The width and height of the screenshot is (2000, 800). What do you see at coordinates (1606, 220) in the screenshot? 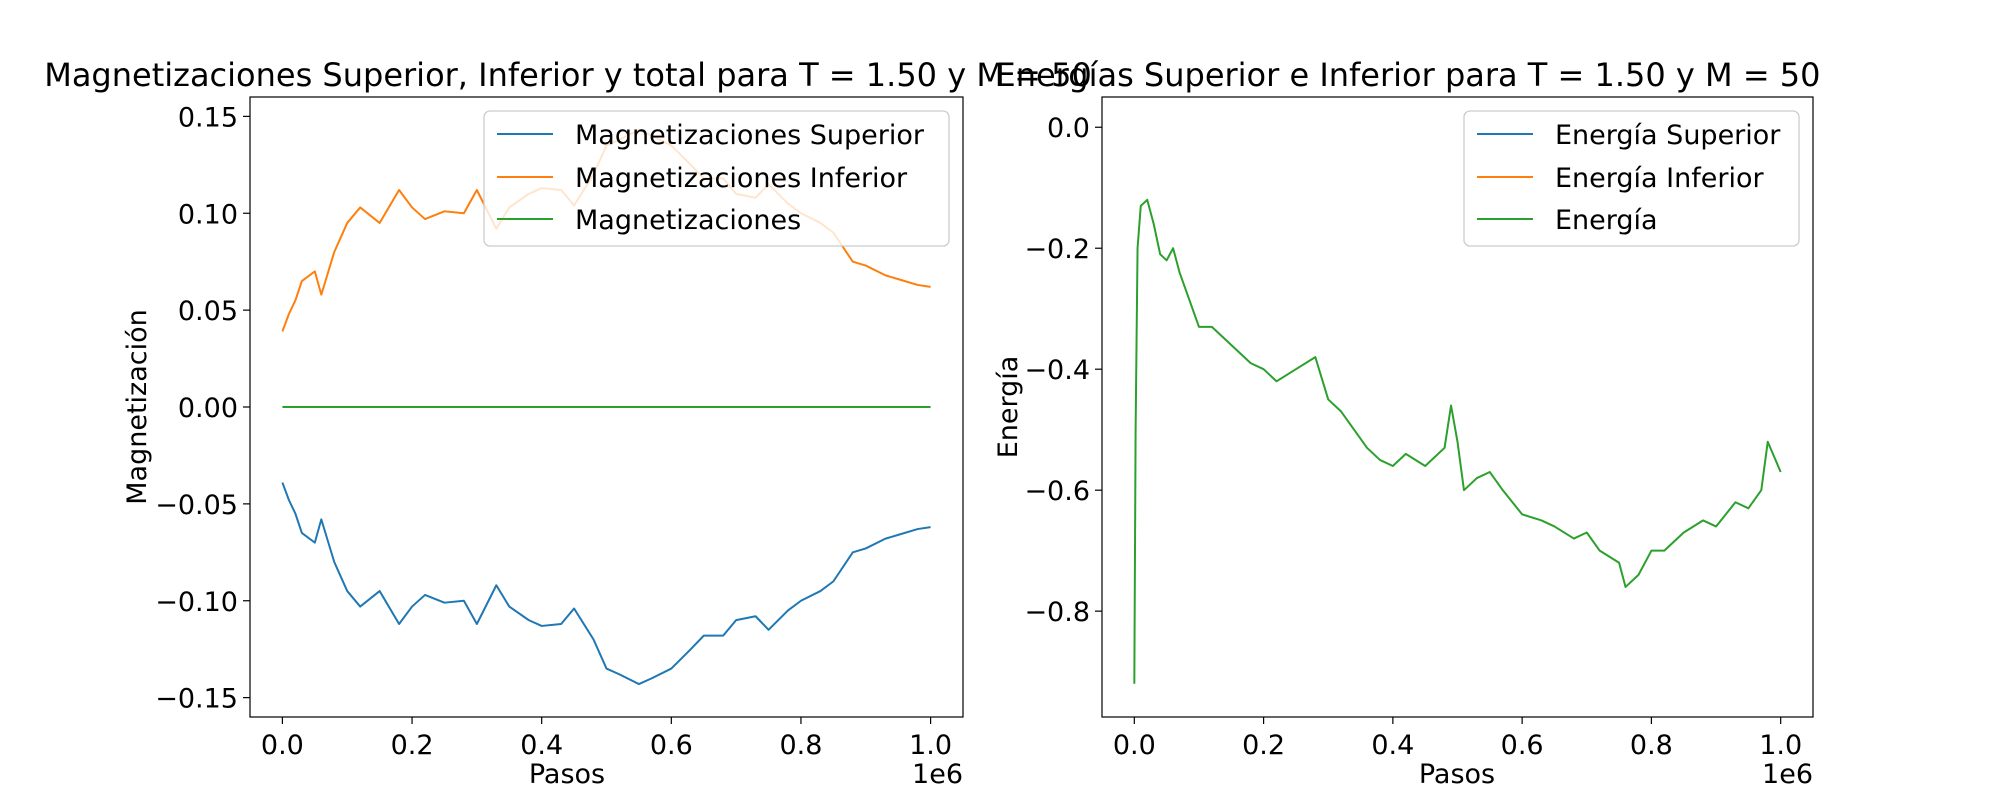
I see `legend-label-energia: Energía` at bounding box center [1606, 220].